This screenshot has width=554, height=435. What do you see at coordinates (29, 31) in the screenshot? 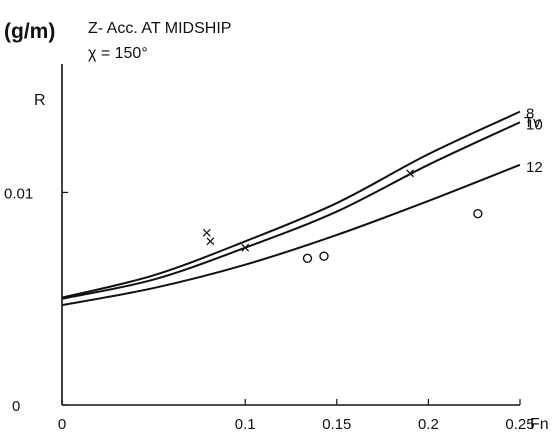
I see `unit-label: (g/m)` at bounding box center [29, 31].